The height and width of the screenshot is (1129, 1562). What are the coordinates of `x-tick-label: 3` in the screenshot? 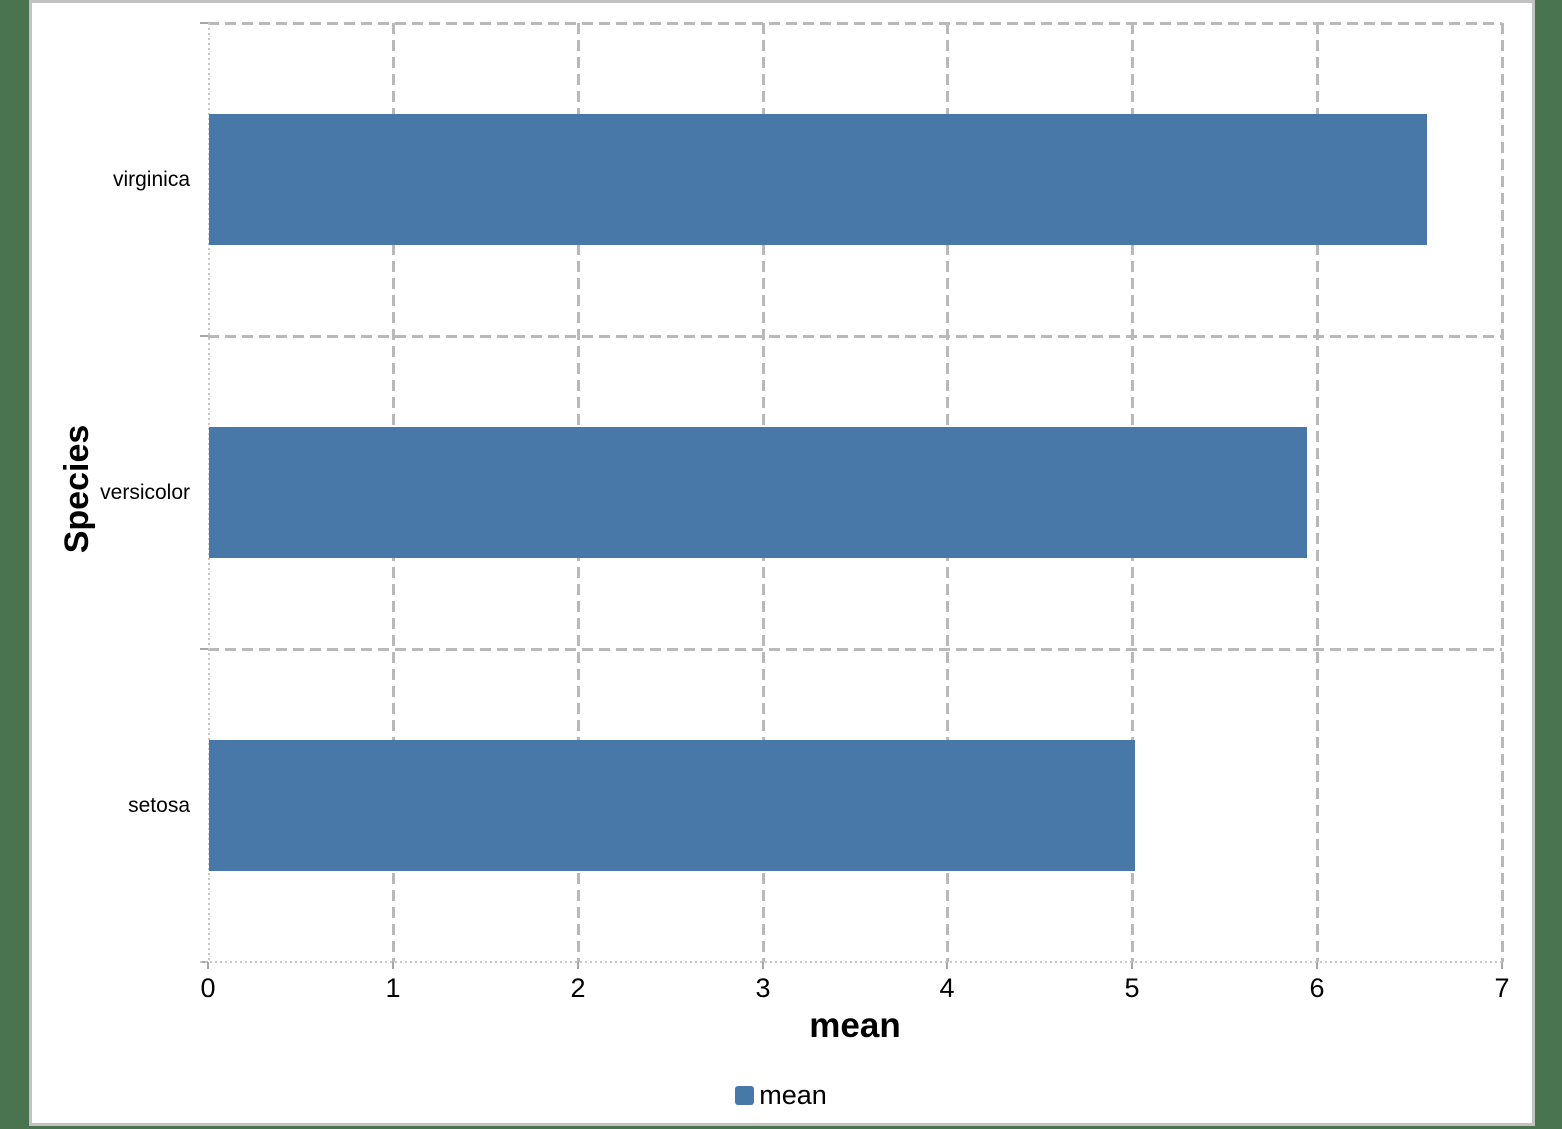 It's located at (763, 988).